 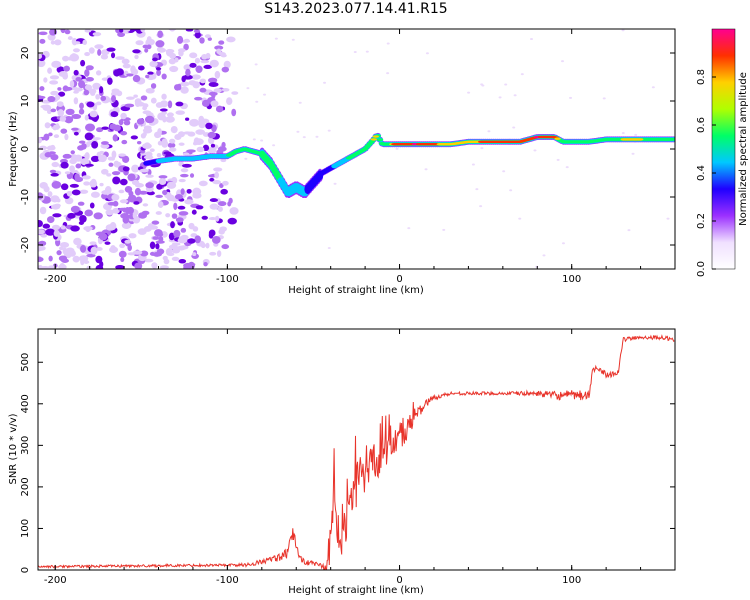 I want to click on spectrogram-y-tick-label: 10, so click(x=25, y=101).